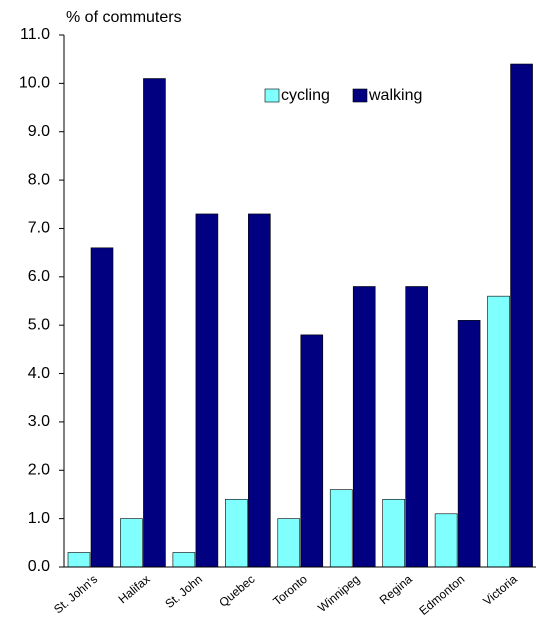 The image size is (536, 639). I want to click on x-tick-label: Victoria, so click(500, 590).